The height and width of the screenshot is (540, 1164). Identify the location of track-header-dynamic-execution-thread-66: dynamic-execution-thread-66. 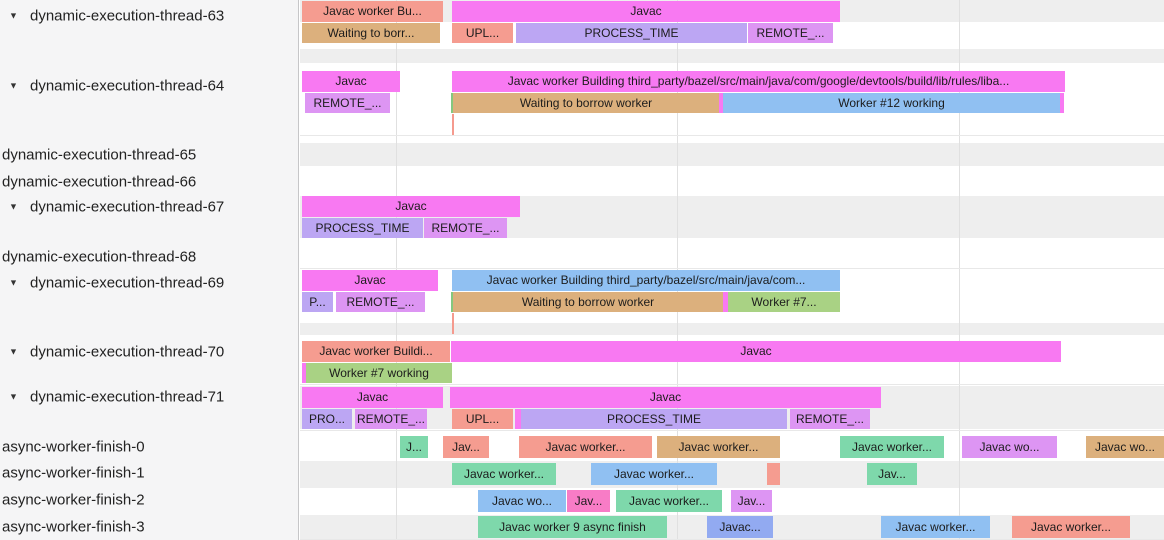
(149, 182).